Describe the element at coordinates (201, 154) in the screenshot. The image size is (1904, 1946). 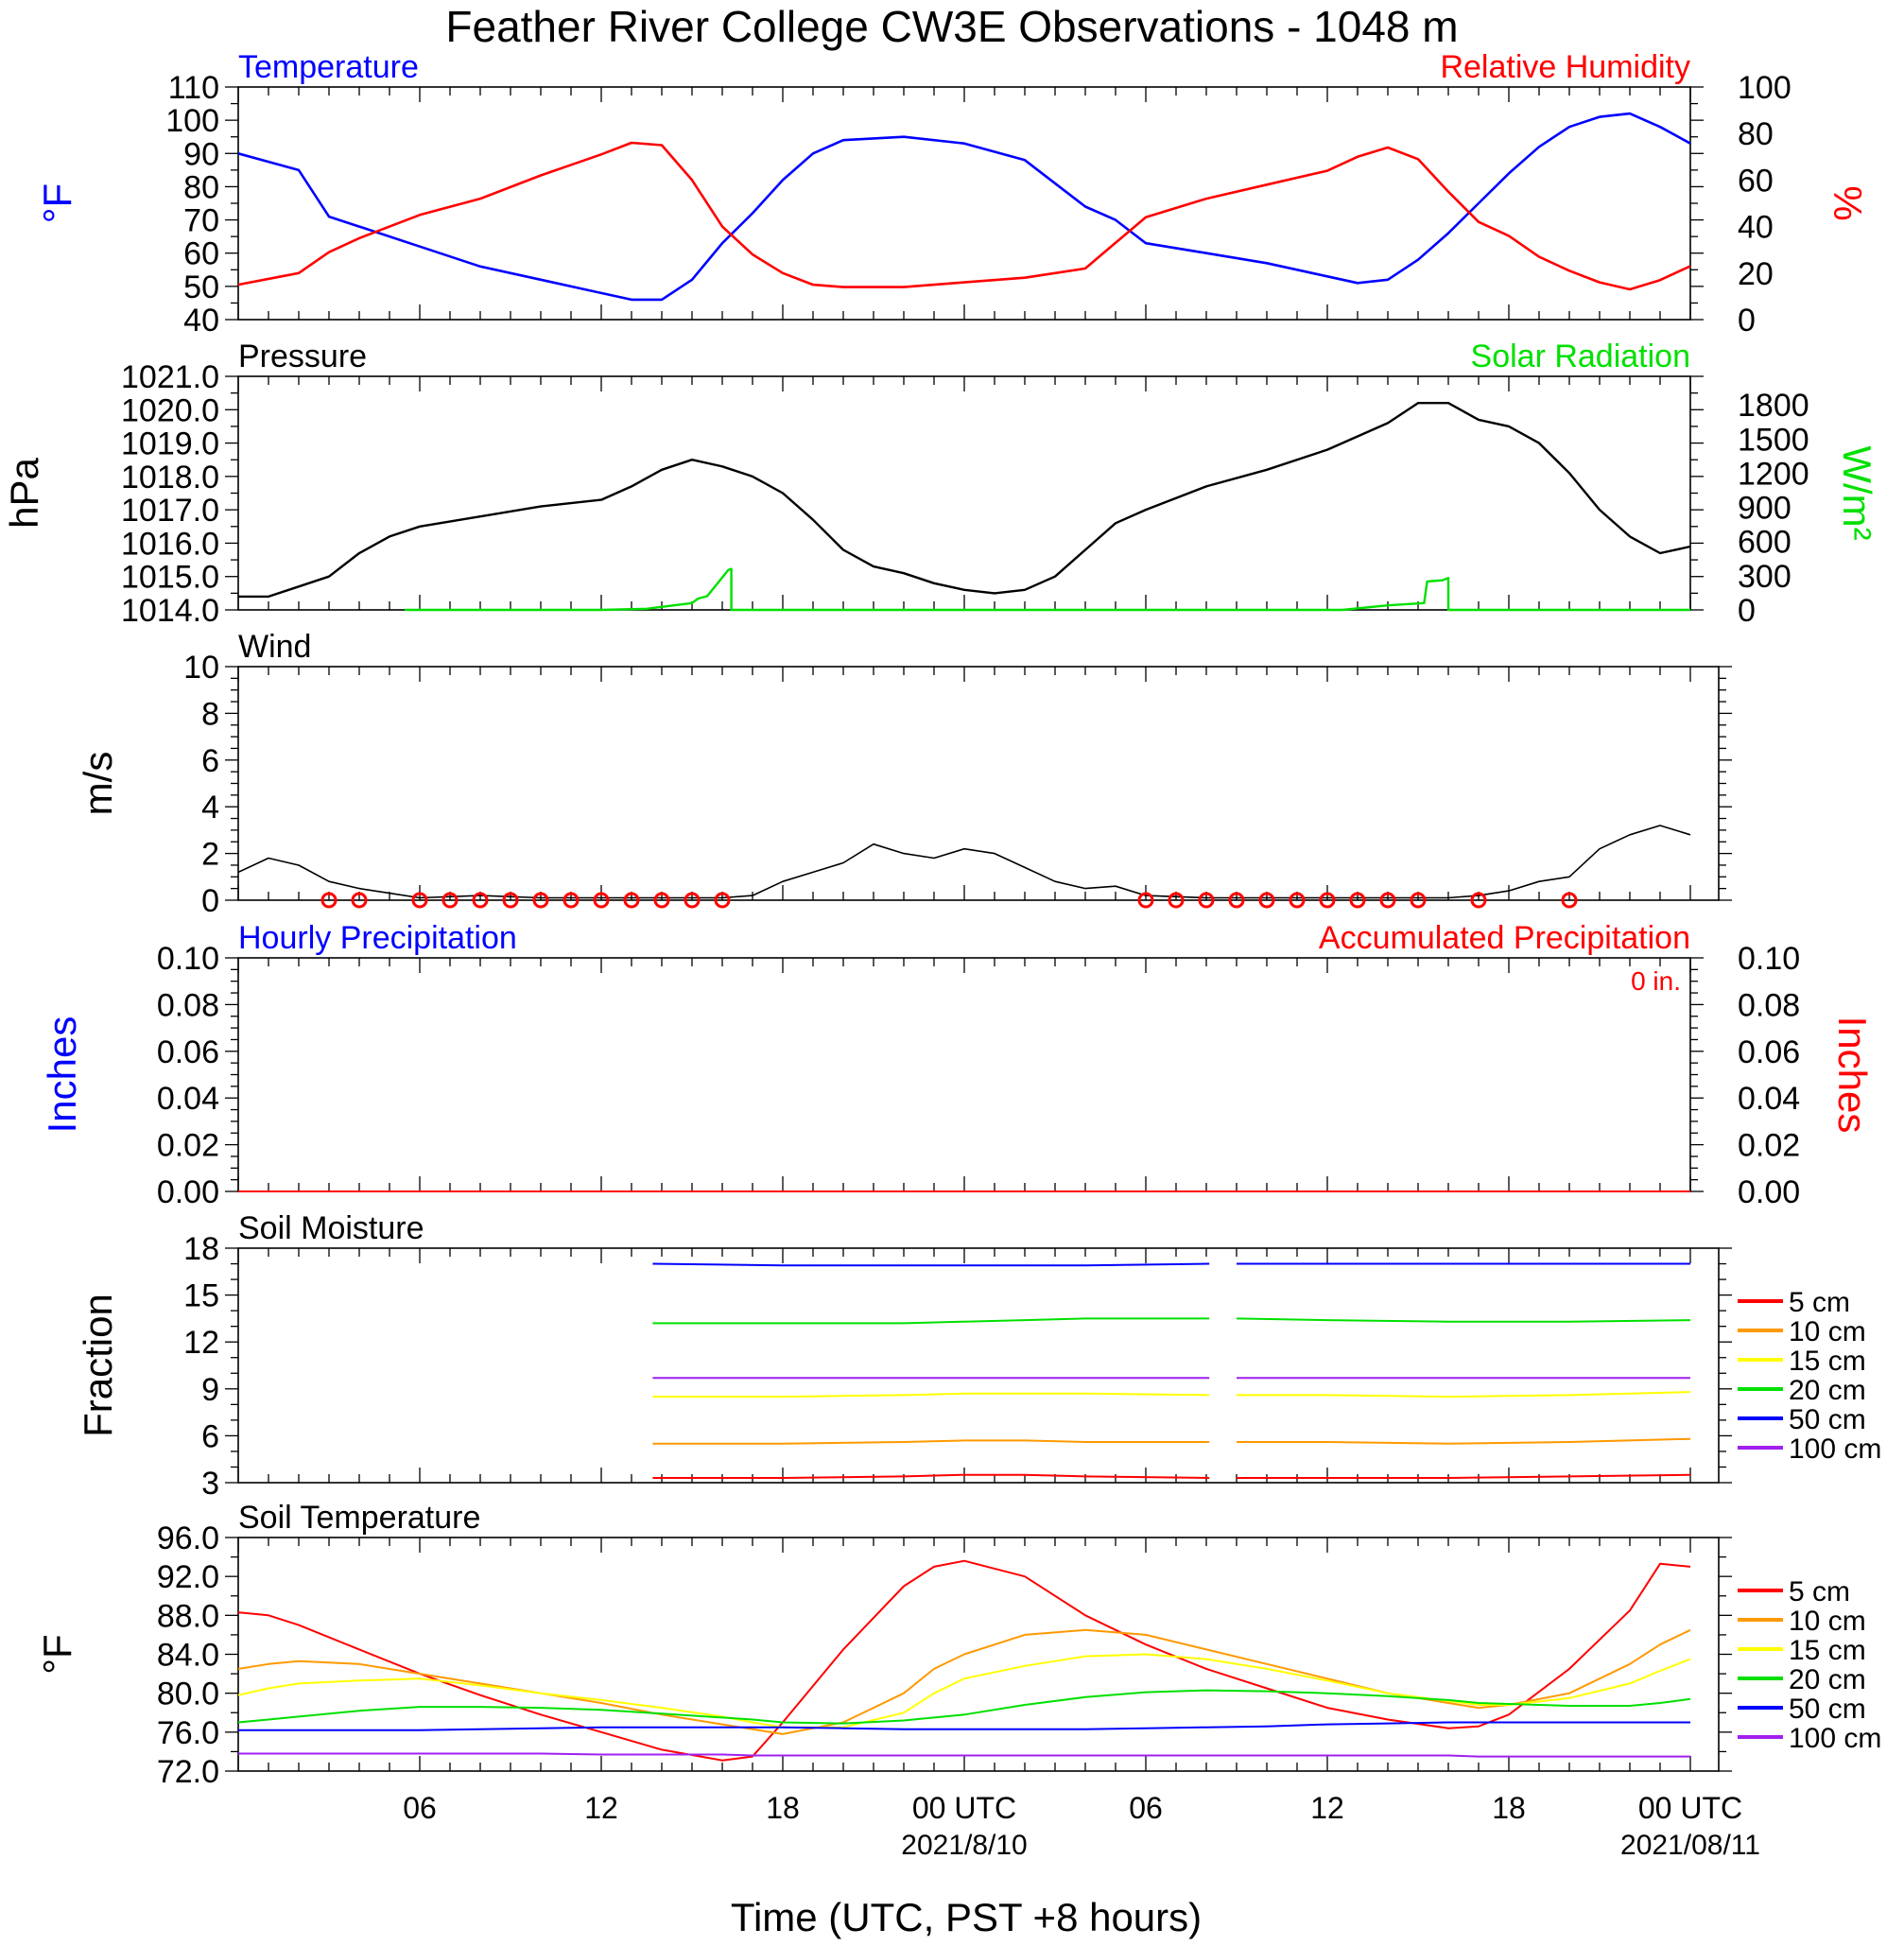
I see `y-tick-label: 90` at that location.